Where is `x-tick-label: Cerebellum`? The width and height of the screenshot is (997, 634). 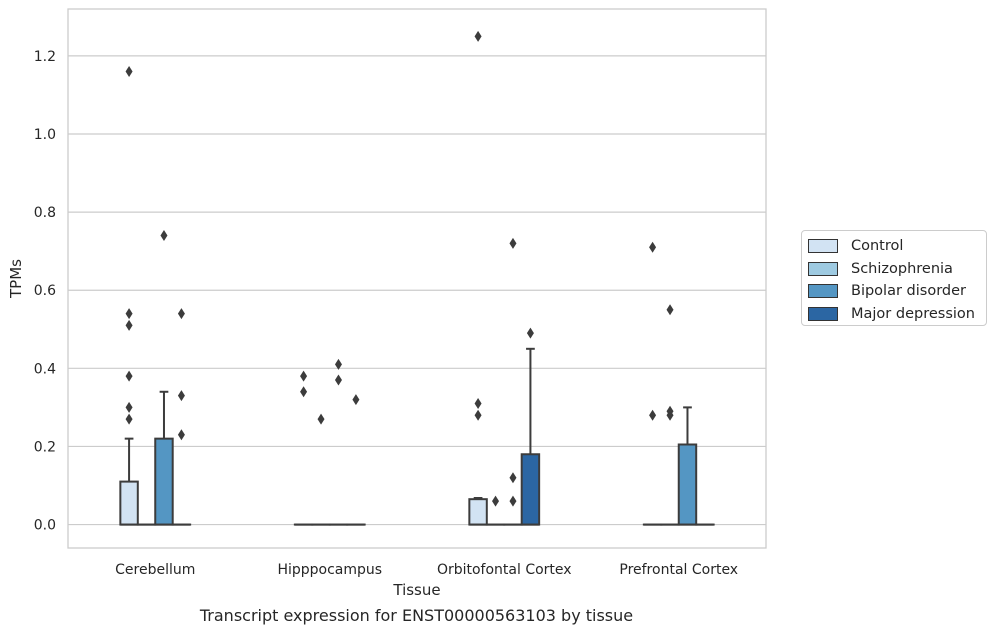 x-tick-label: Cerebellum is located at coordinates (155, 570).